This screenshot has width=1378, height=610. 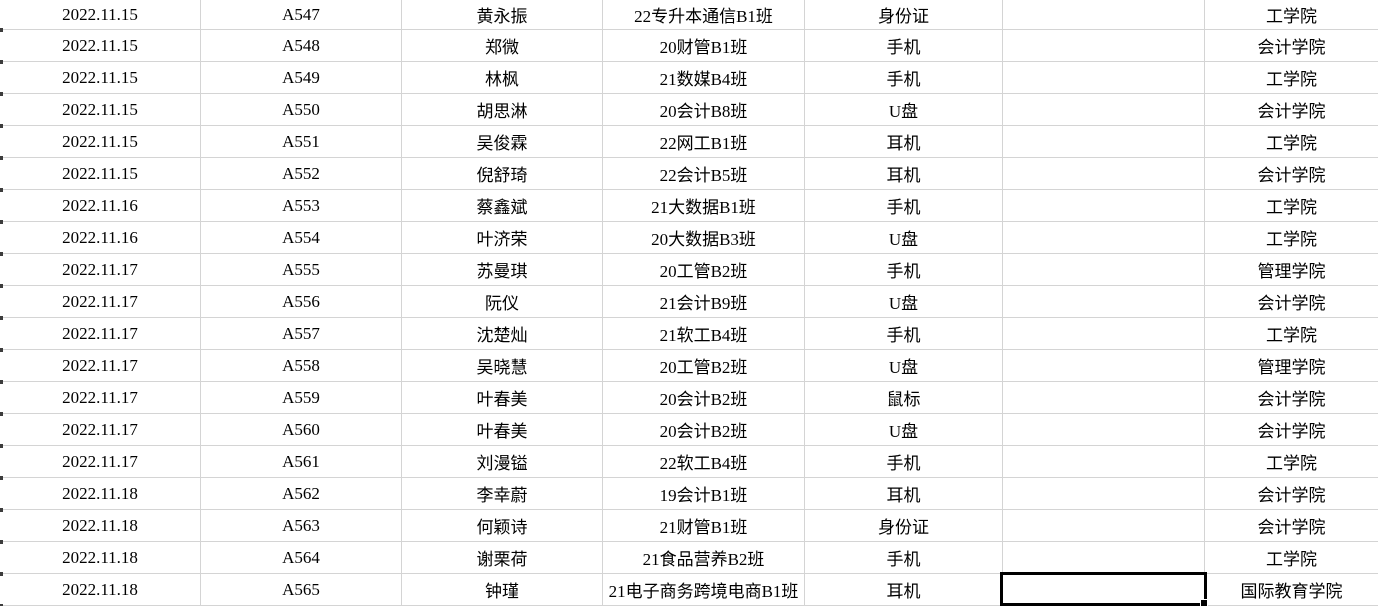 What do you see at coordinates (301, 558) in the screenshot?
I see `cell-code: A564` at bounding box center [301, 558].